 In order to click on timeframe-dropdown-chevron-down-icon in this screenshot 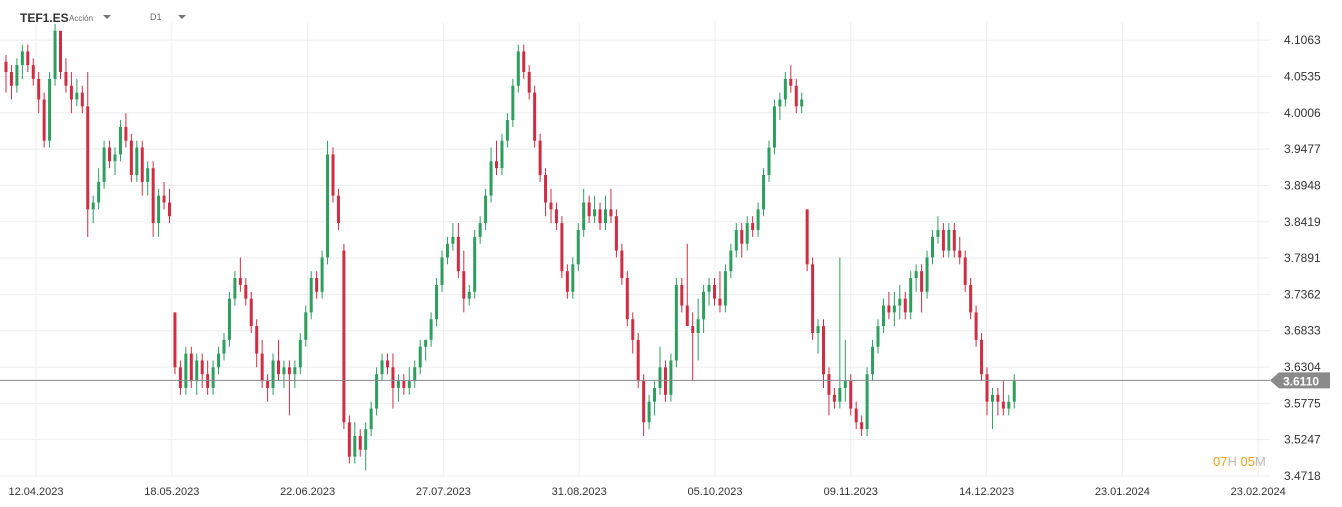, I will do `click(182, 17)`.